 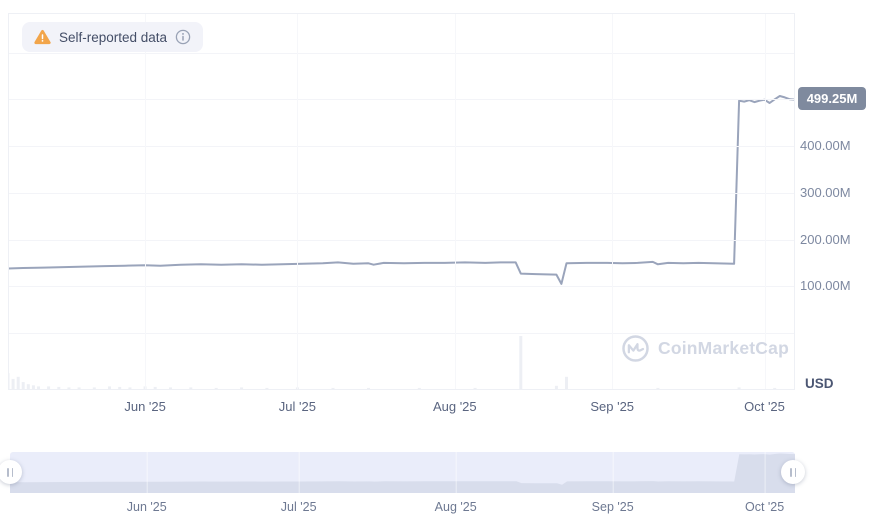 I want to click on y-tick-label: 200.00M, so click(x=825, y=239).